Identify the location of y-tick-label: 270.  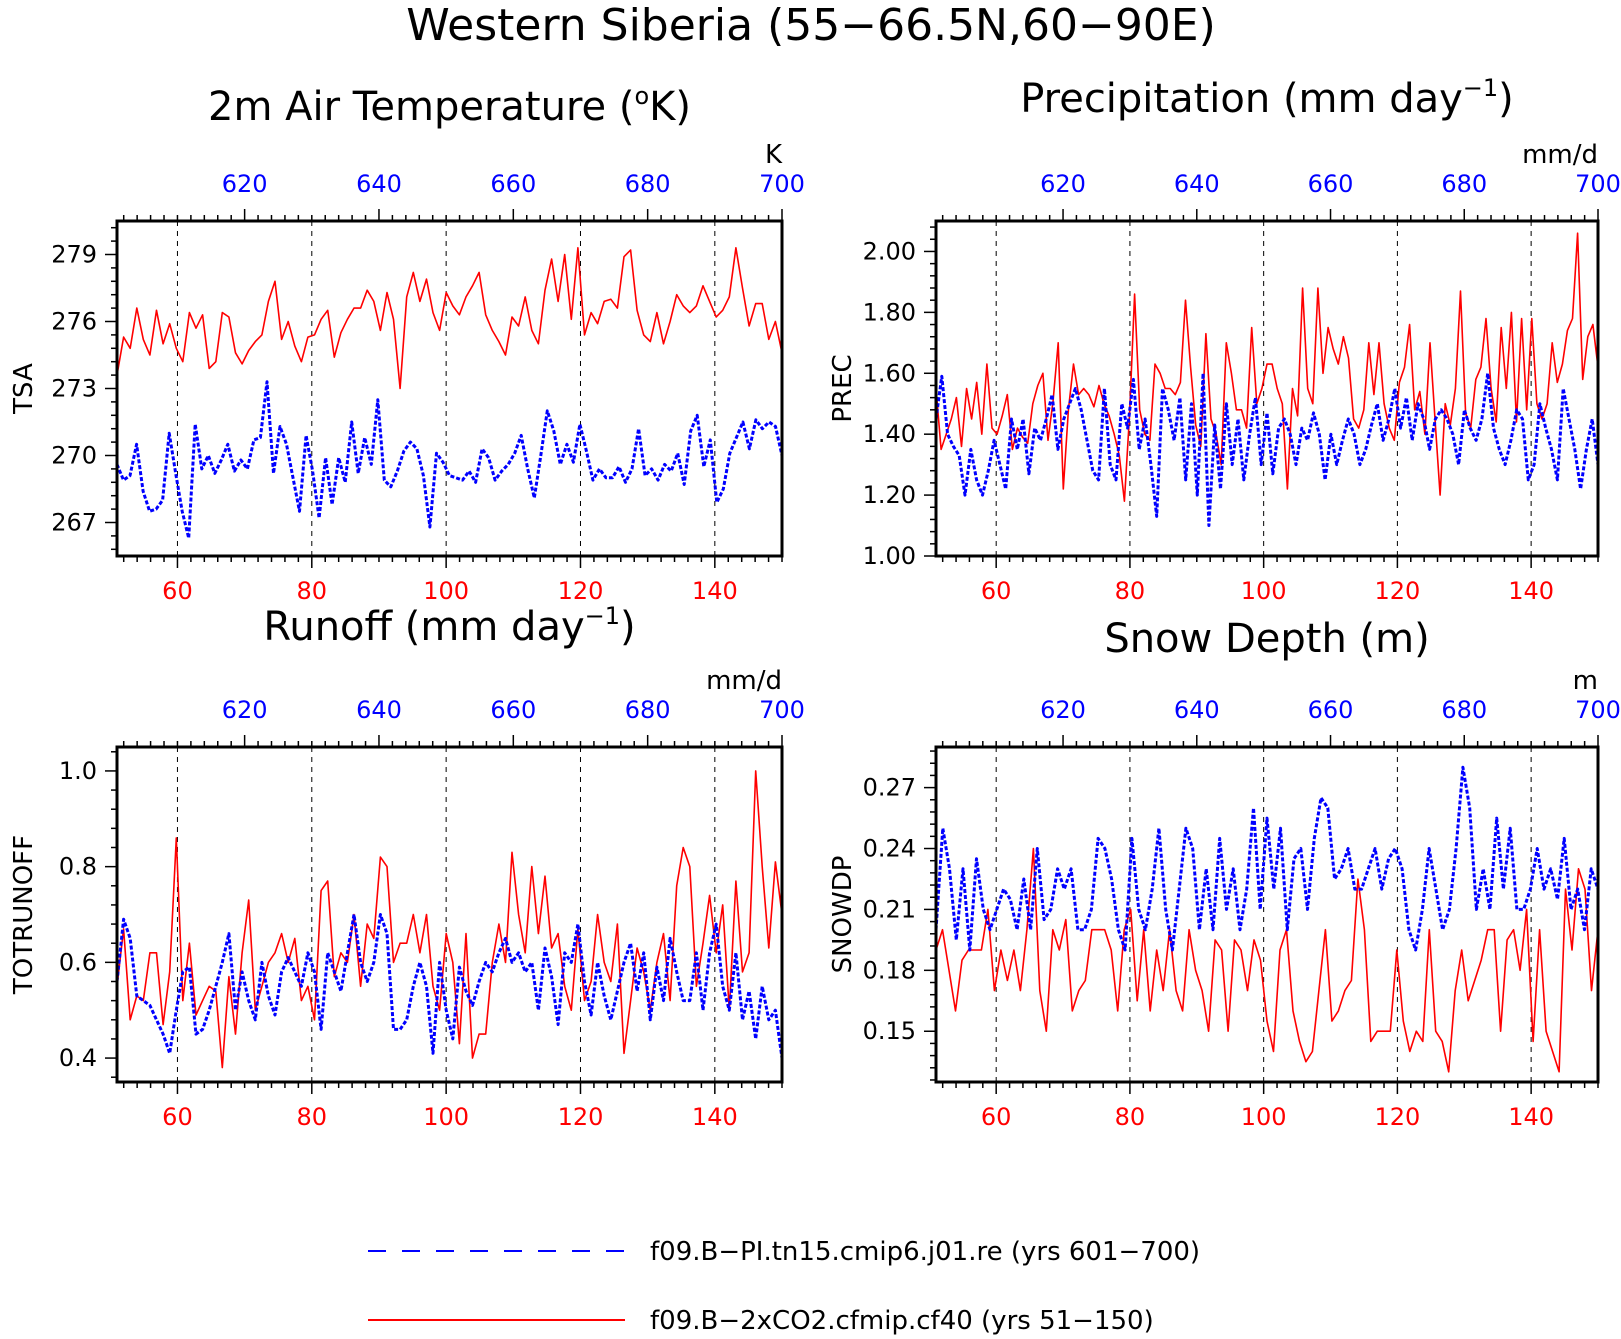
(74, 456).